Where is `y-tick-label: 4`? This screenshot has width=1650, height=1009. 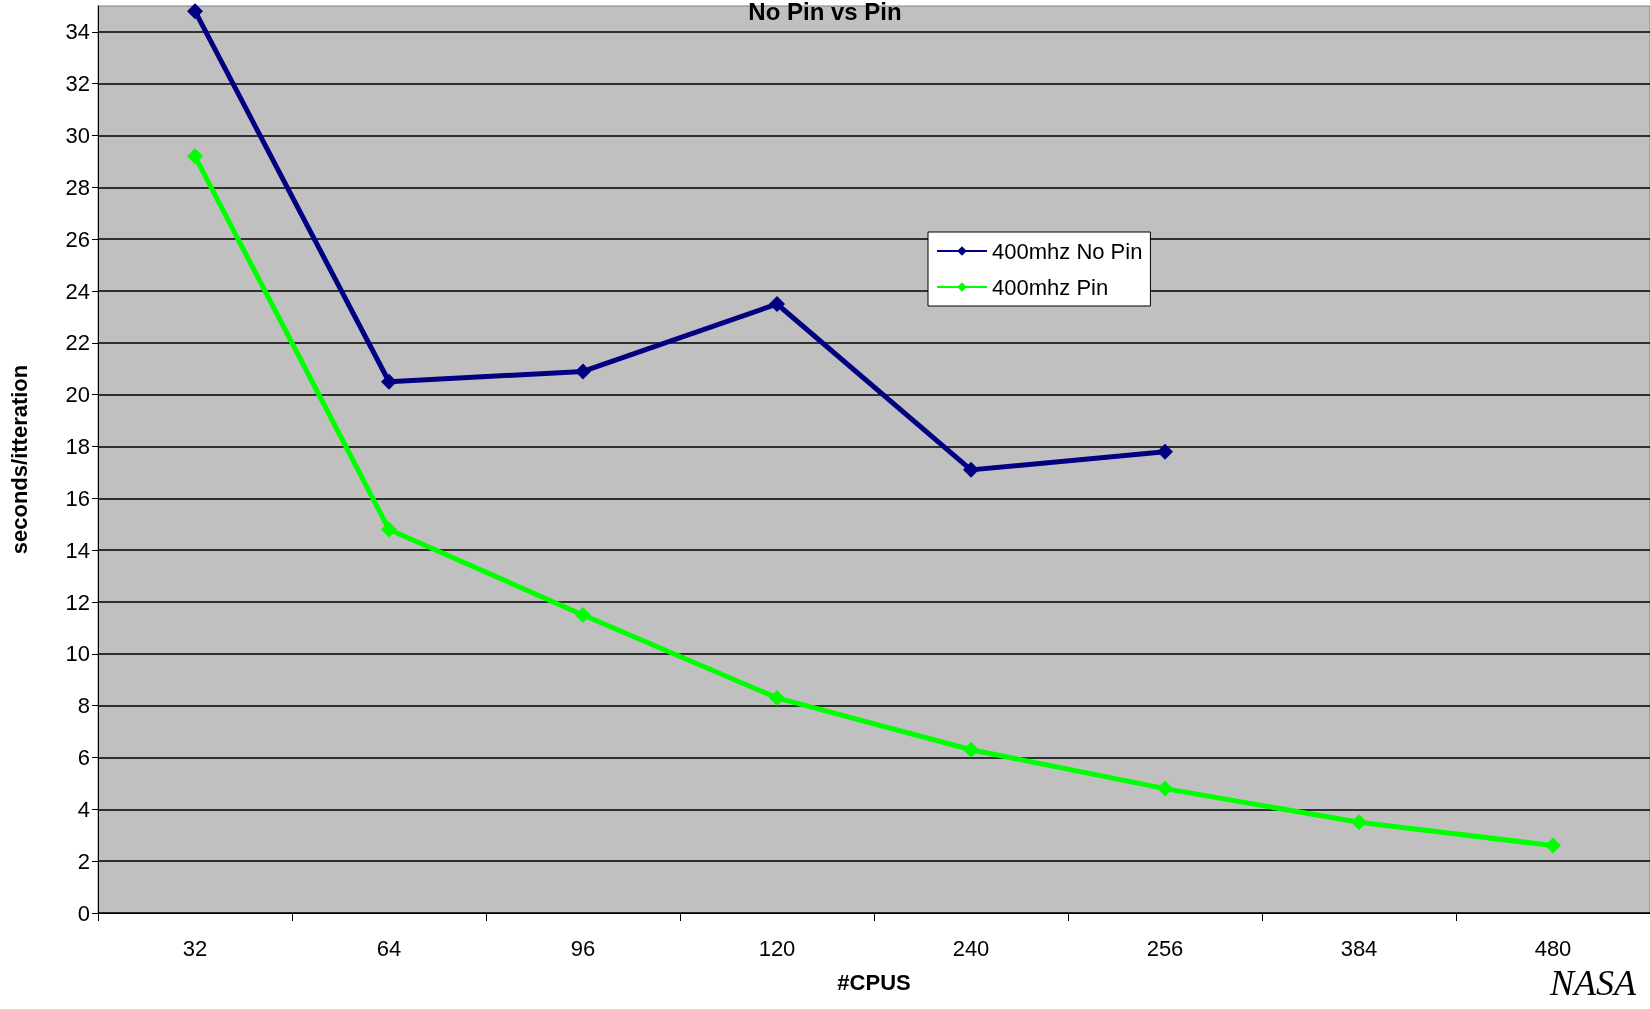
y-tick-label: 4 is located at coordinates (83, 809).